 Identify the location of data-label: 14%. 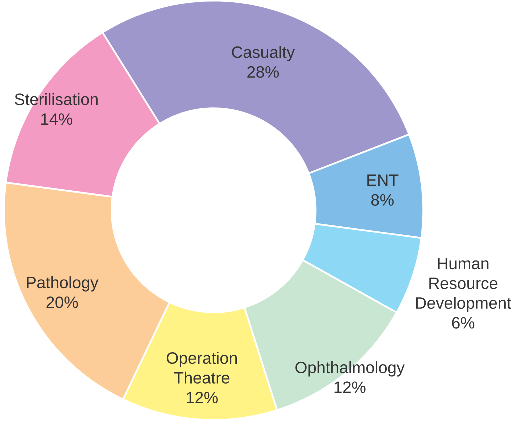
(57, 120).